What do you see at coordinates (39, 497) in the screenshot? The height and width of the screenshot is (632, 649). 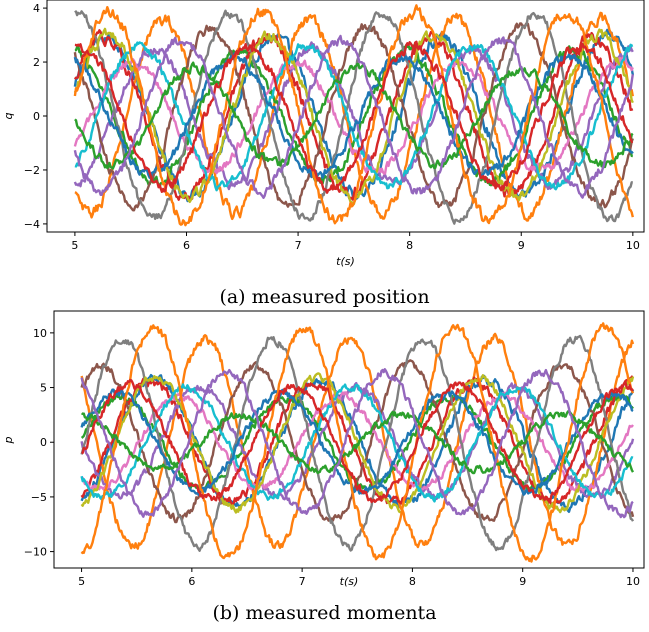 I see `y-tick-label: −5` at bounding box center [39, 497].